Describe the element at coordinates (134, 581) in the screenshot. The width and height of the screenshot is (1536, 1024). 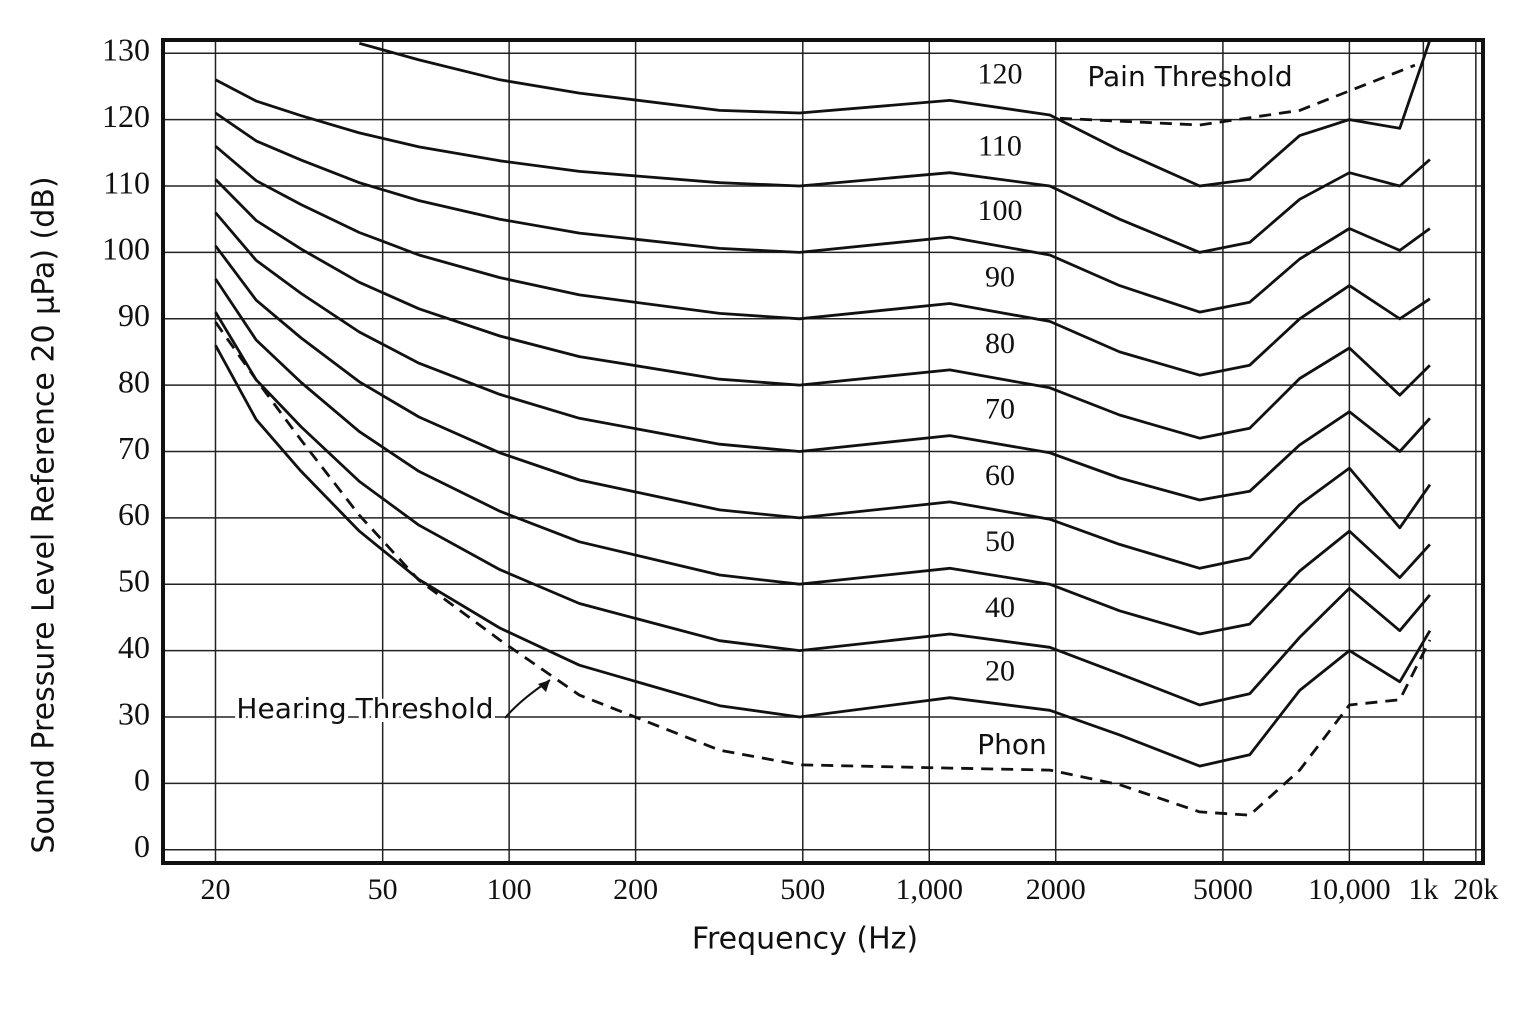
I see `y-tick-label: 50` at that location.